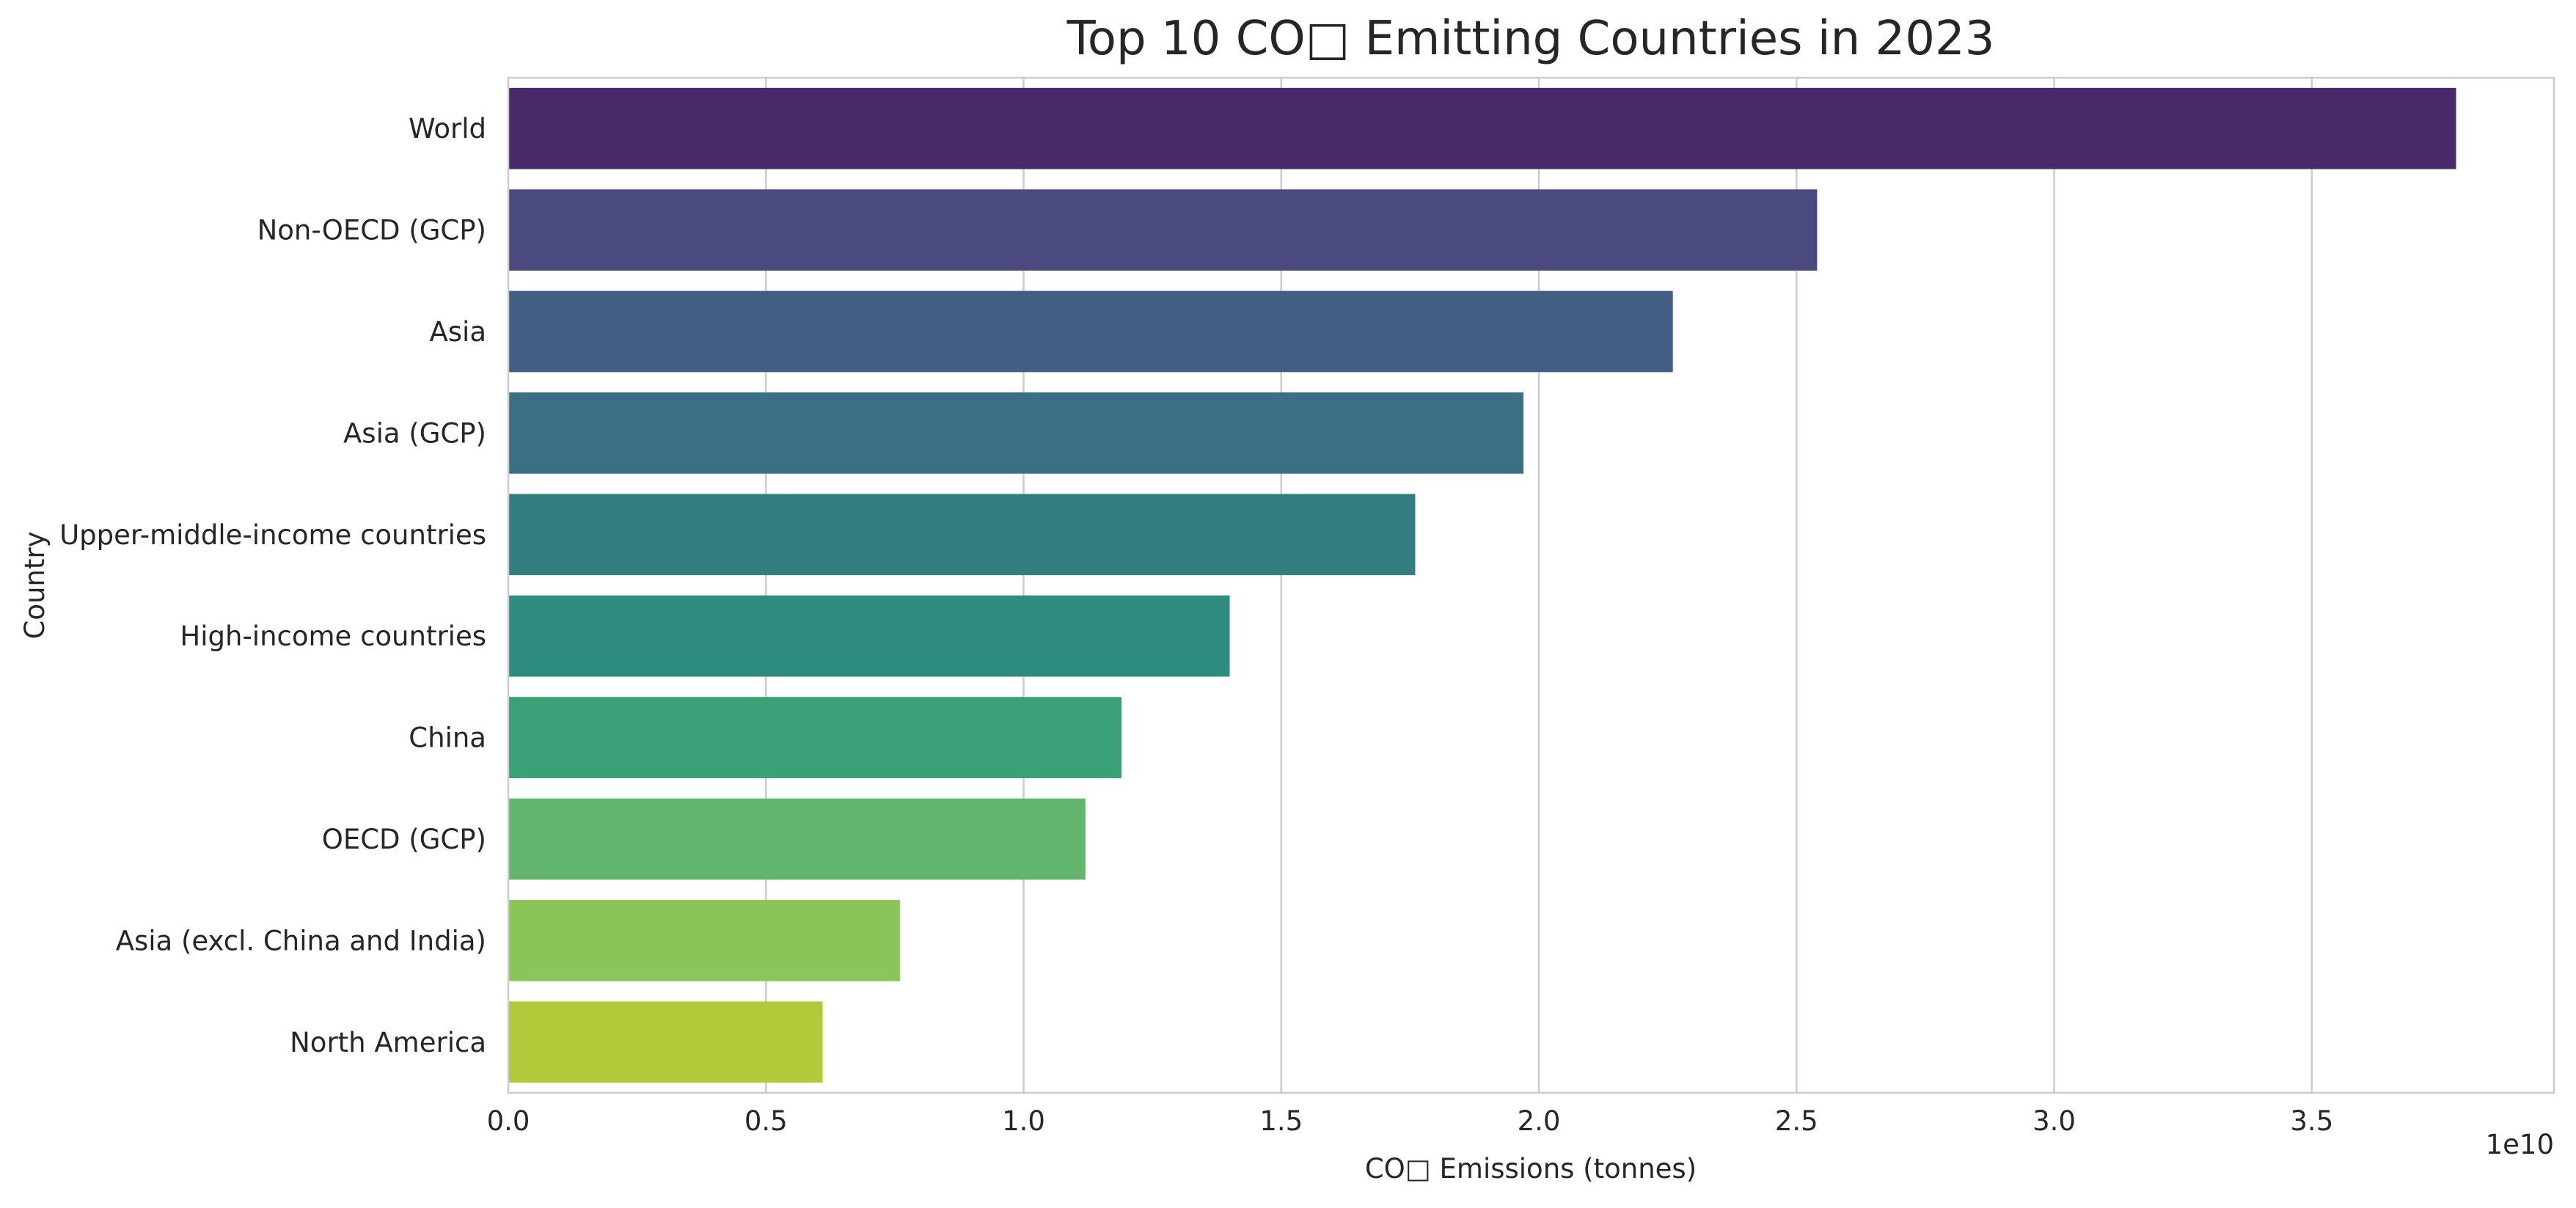  What do you see at coordinates (415, 433) in the screenshot?
I see `y-tick-label: Asia (GCP)` at bounding box center [415, 433].